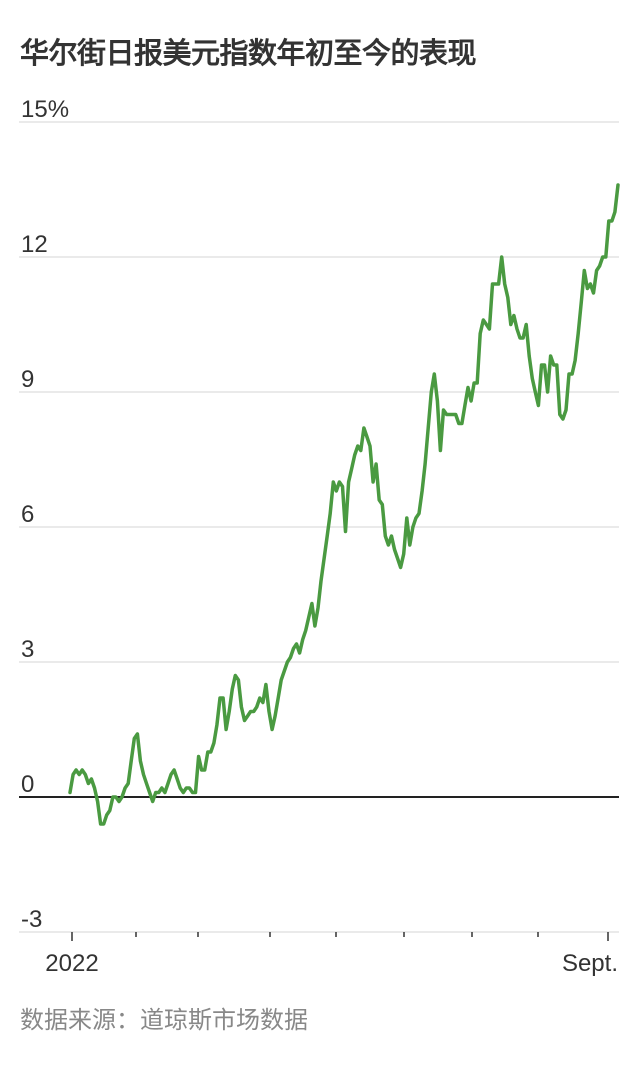 The image size is (639, 1065). Describe the element at coordinates (27, 379) in the screenshot. I see `y-tick-label: 9` at that location.